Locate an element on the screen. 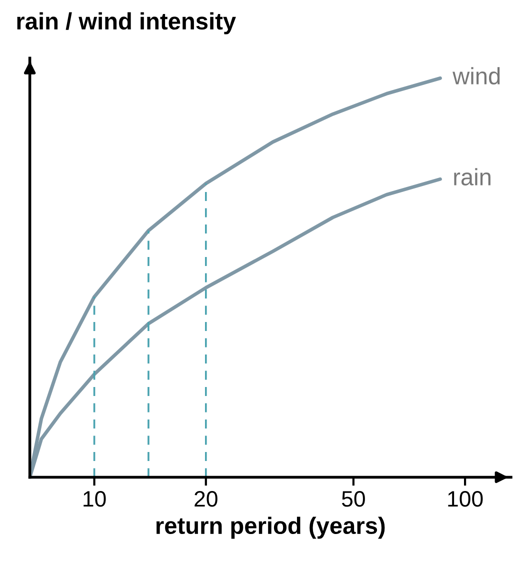  x-axis-title: return period (years) is located at coordinates (270, 527).